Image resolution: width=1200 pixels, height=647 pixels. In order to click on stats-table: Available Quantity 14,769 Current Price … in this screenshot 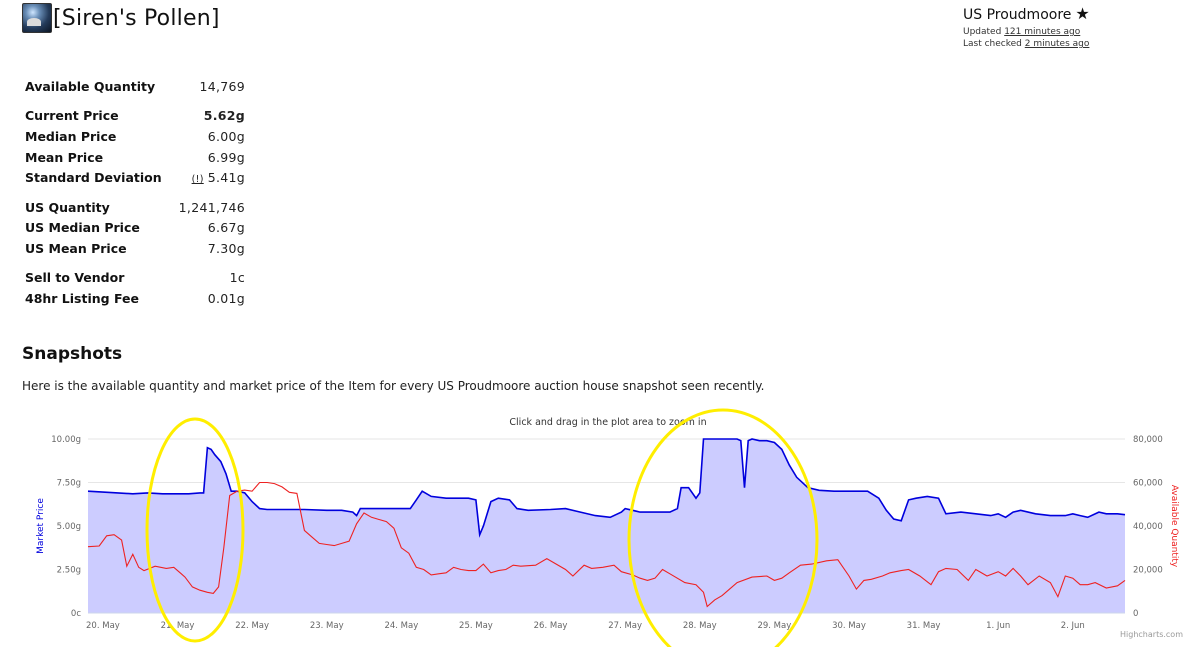, I will do `click(135, 193)`.